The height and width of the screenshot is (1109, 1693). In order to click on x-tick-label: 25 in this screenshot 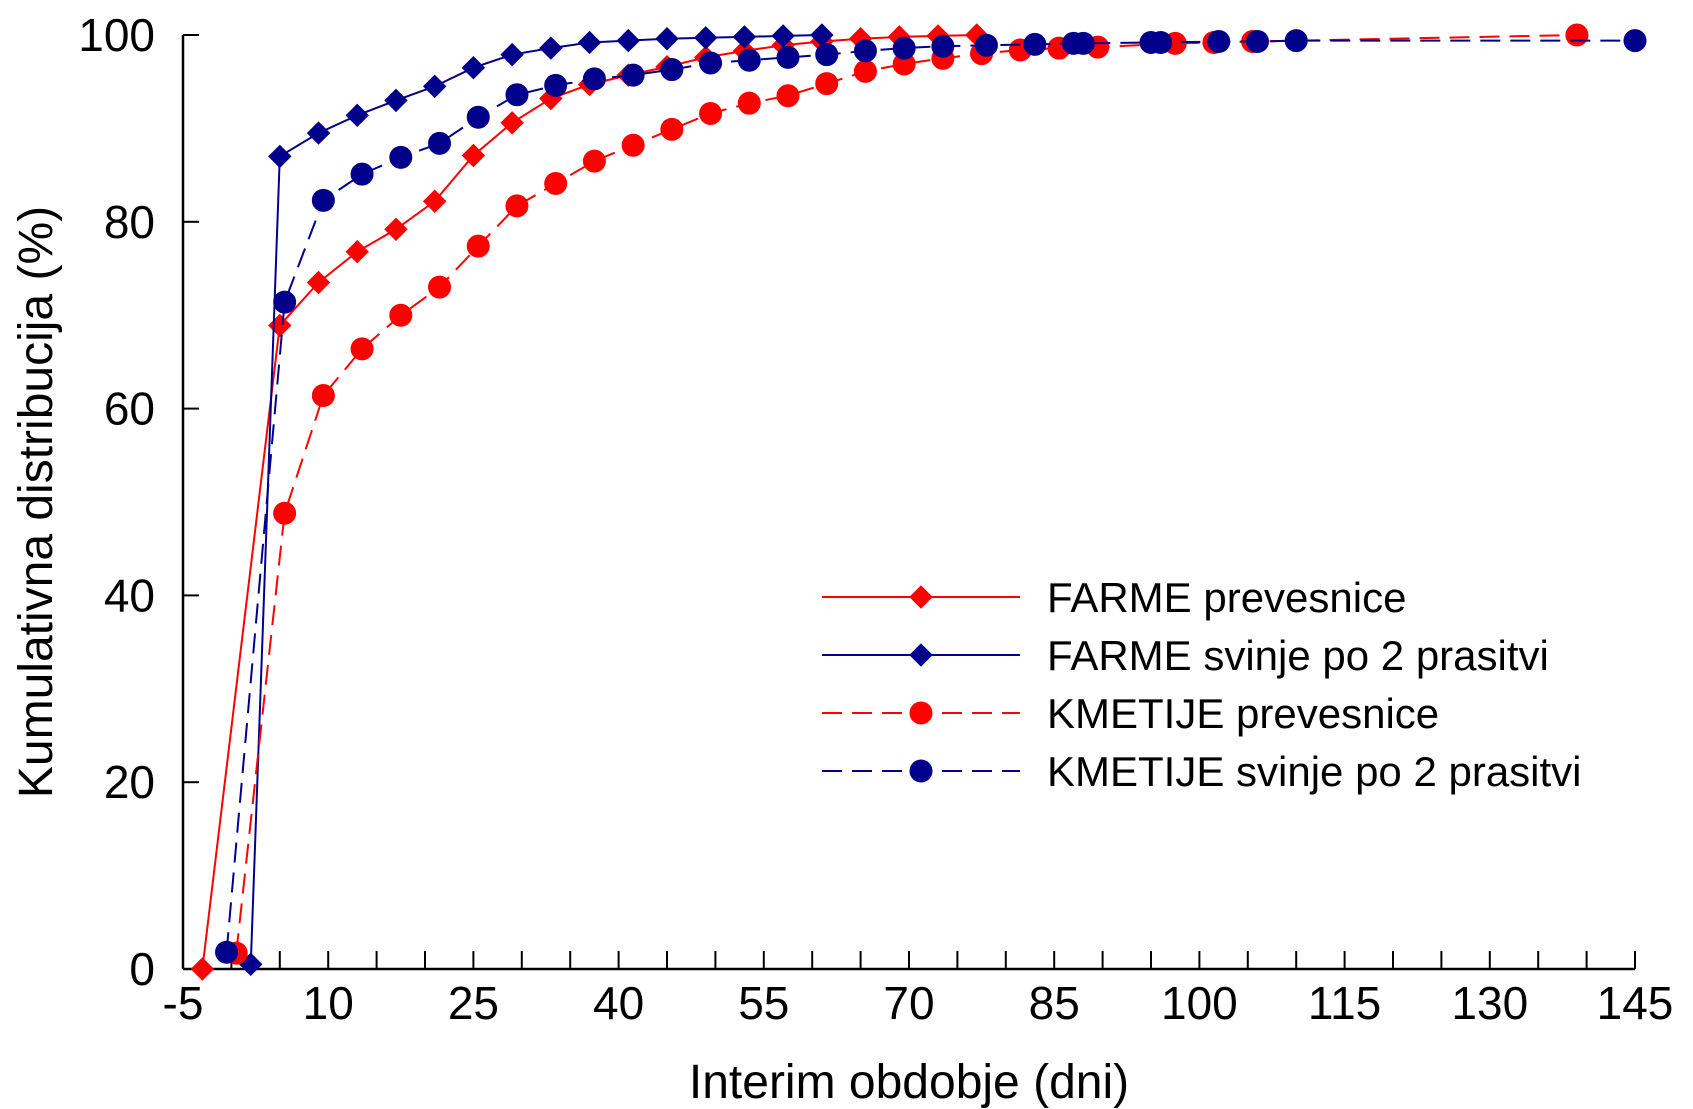, I will do `click(473, 1003)`.